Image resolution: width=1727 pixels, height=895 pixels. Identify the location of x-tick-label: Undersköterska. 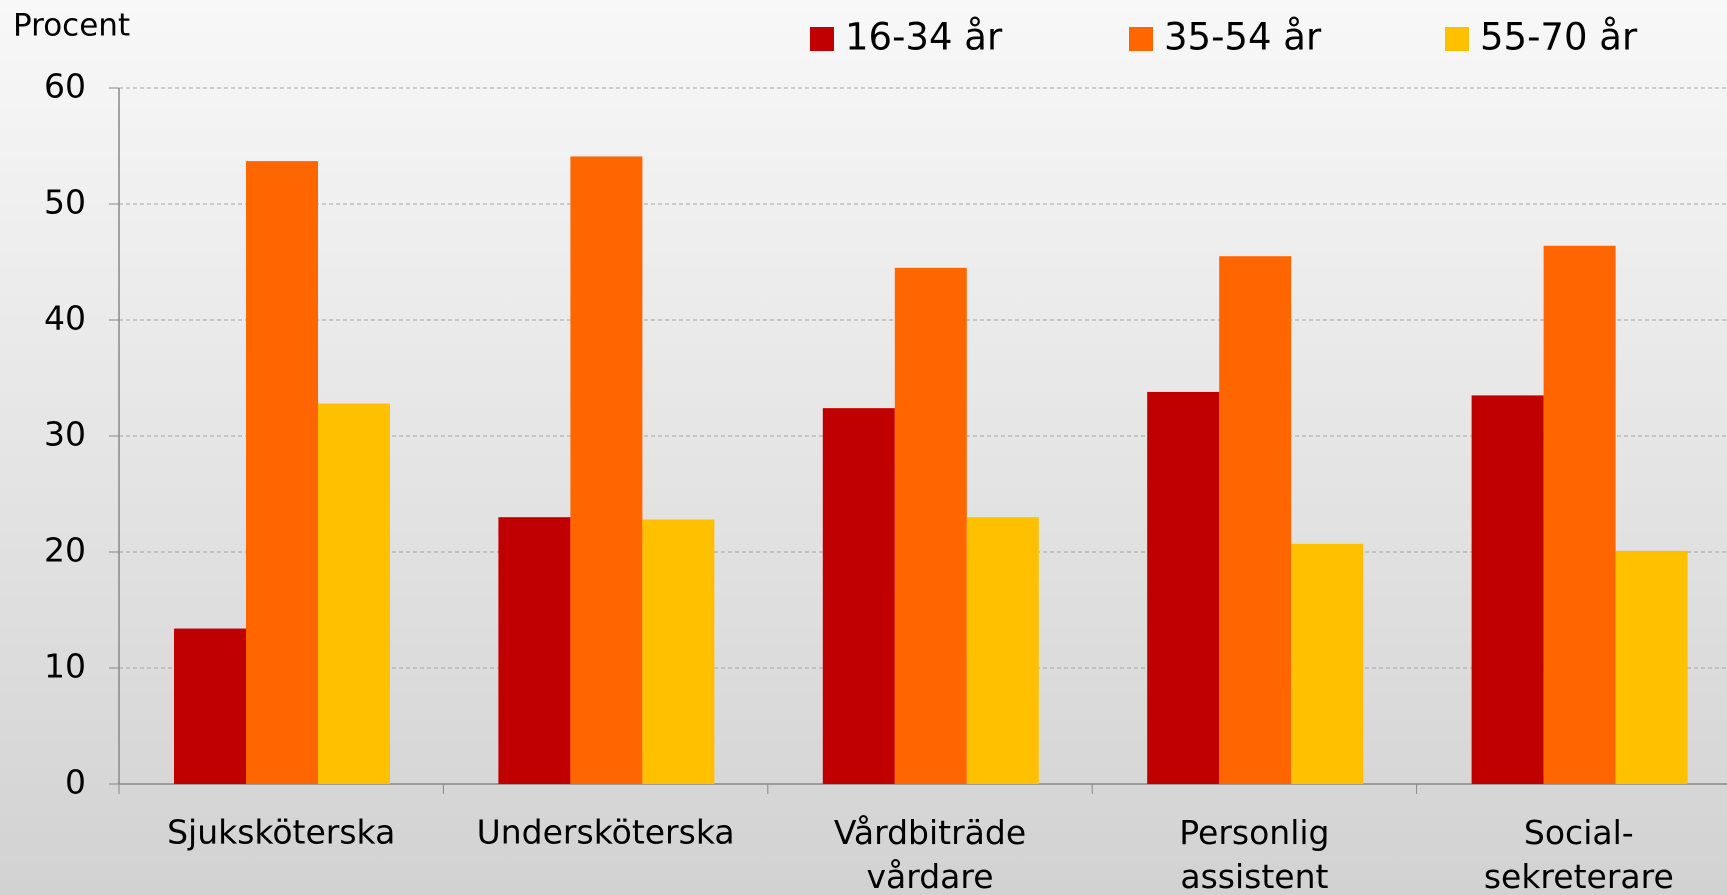
(606, 832).